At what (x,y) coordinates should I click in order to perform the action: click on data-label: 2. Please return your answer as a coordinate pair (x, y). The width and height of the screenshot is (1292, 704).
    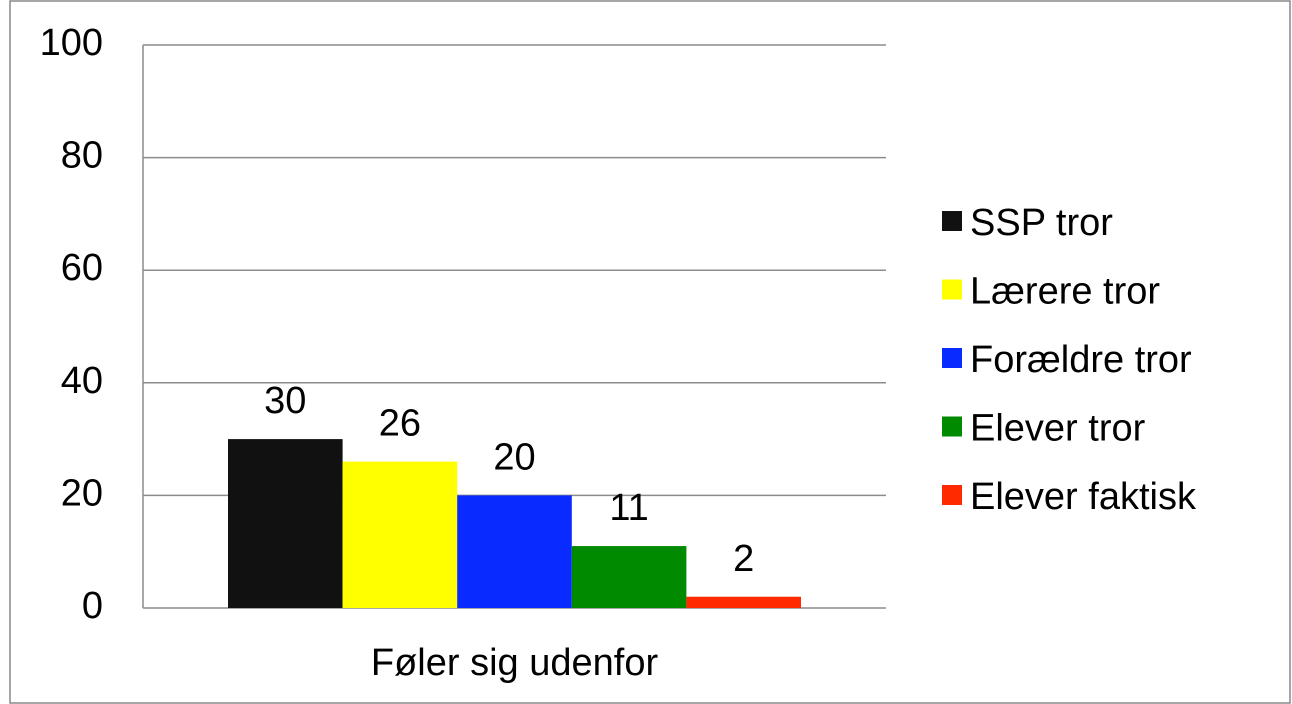
    Looking at the image, I should click on (743, 559).